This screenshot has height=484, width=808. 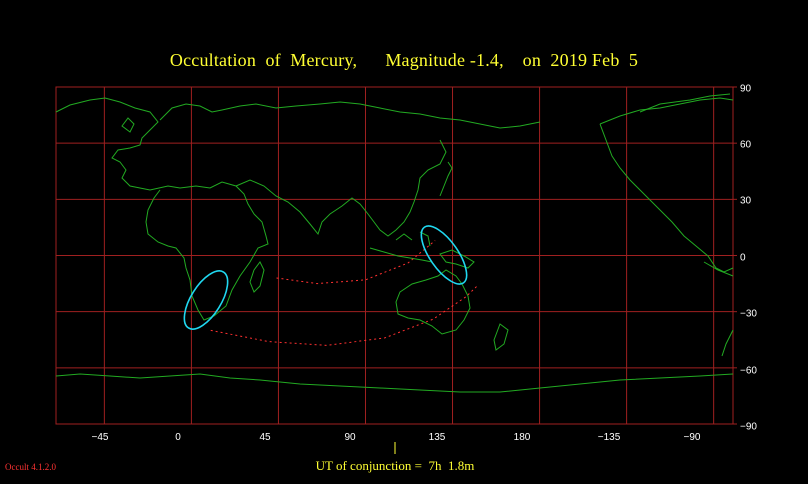 I want to click on arctic-coastline, so click(x=685, y=103).